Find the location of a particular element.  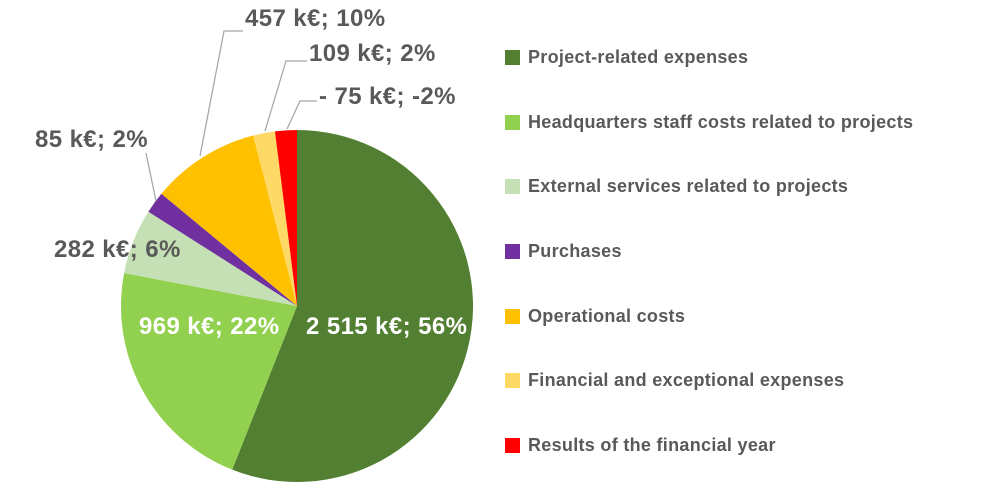

legend-item-financial-expenses: Financial and exceptional expenses is located at coordinates (740, 381).